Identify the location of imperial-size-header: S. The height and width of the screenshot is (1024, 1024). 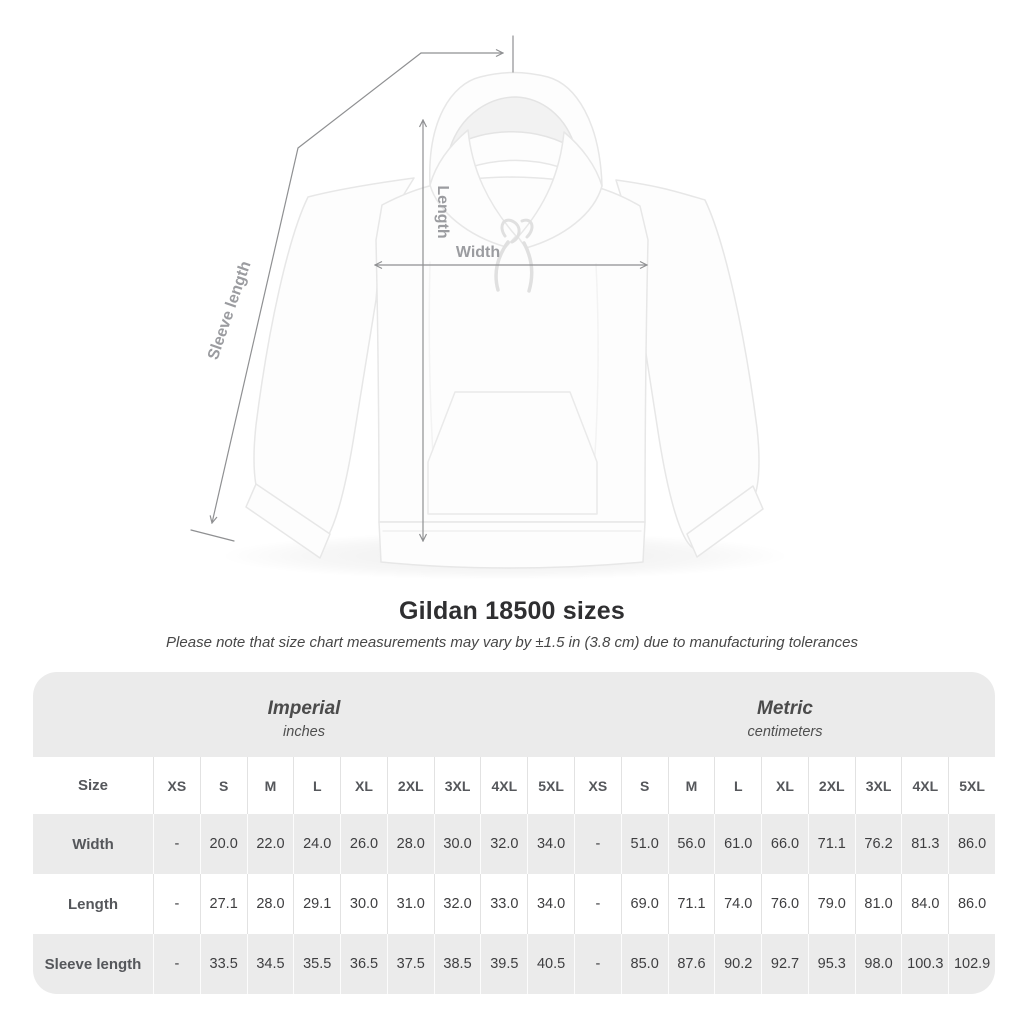
(223, 785).